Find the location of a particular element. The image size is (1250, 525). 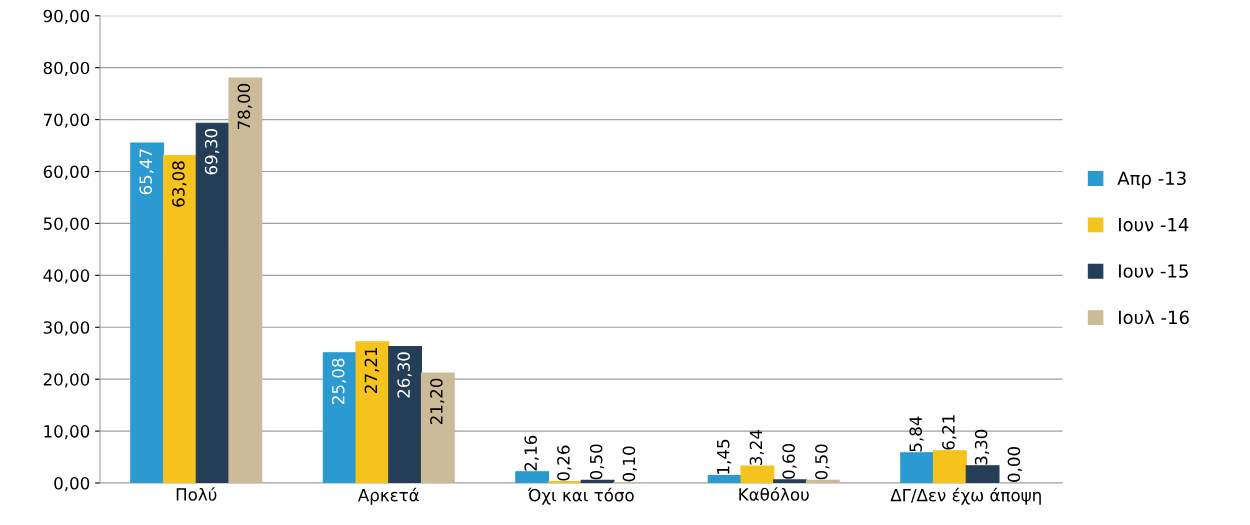

y-tick-label: 50,00 is located at coordinates (66, 224).